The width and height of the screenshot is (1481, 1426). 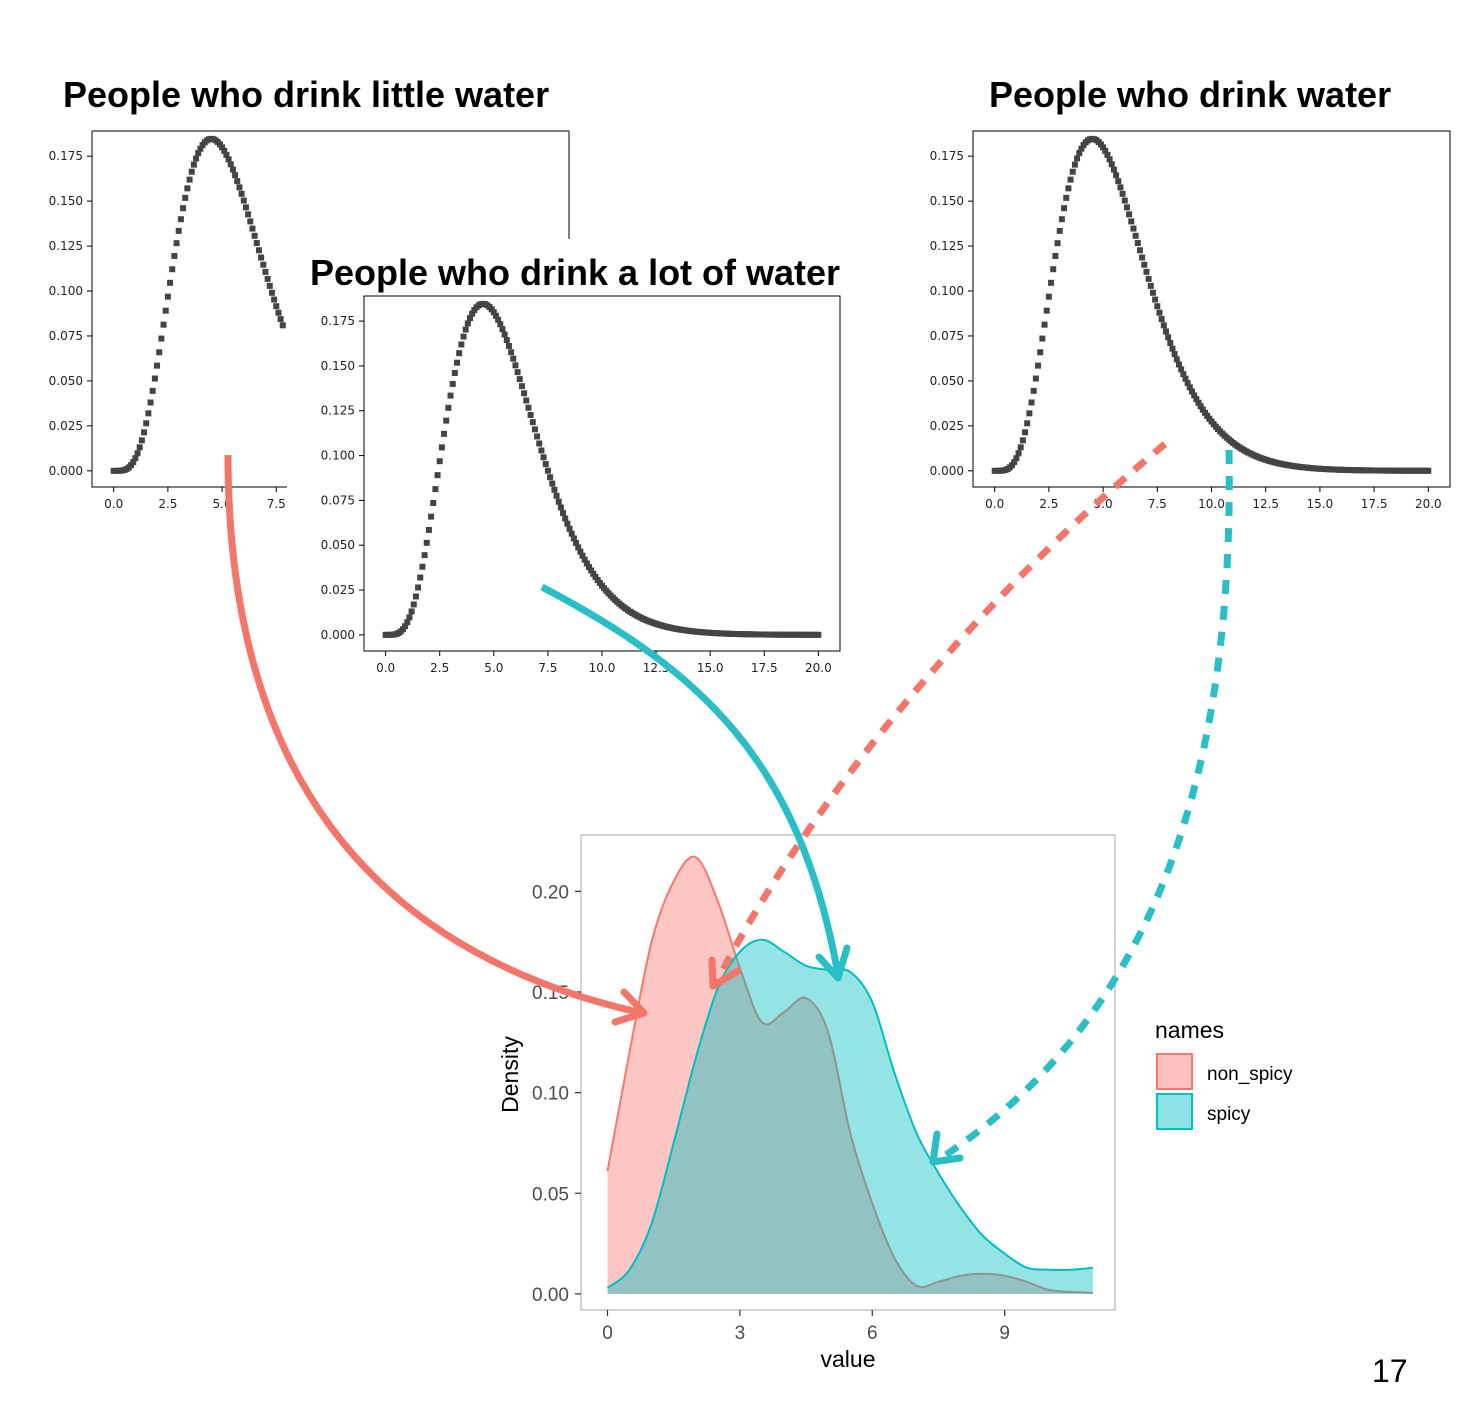 I want to click on y-tick-label: 0.050, so click(x=66, y=381).